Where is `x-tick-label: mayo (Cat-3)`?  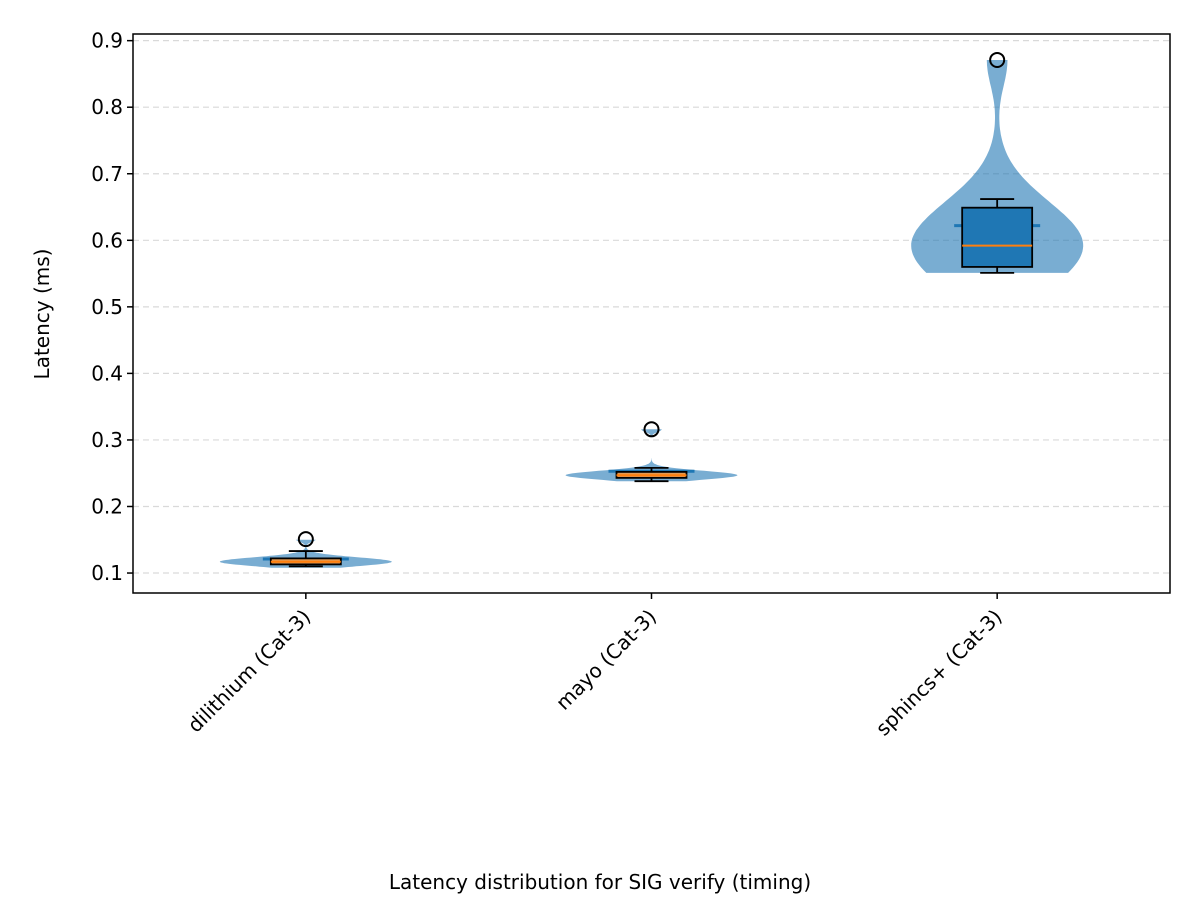
x-tick-label: mayo (Cat-3) is located at coordinates (606, 660).